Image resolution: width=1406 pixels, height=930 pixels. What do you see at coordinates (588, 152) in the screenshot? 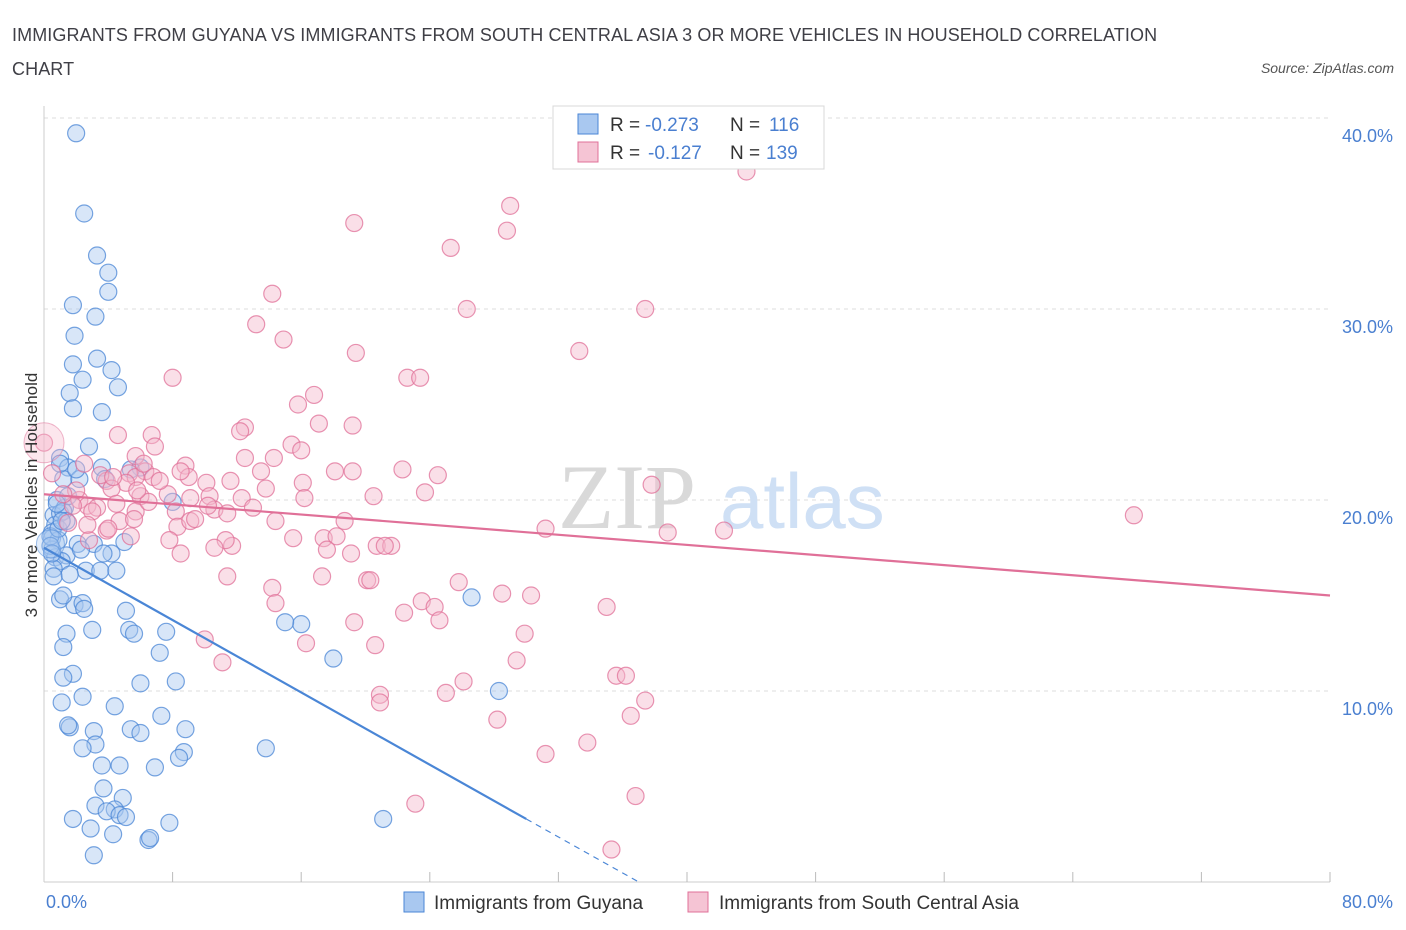
I see `legend-swatch-pink` at bounding box center [588, 152].